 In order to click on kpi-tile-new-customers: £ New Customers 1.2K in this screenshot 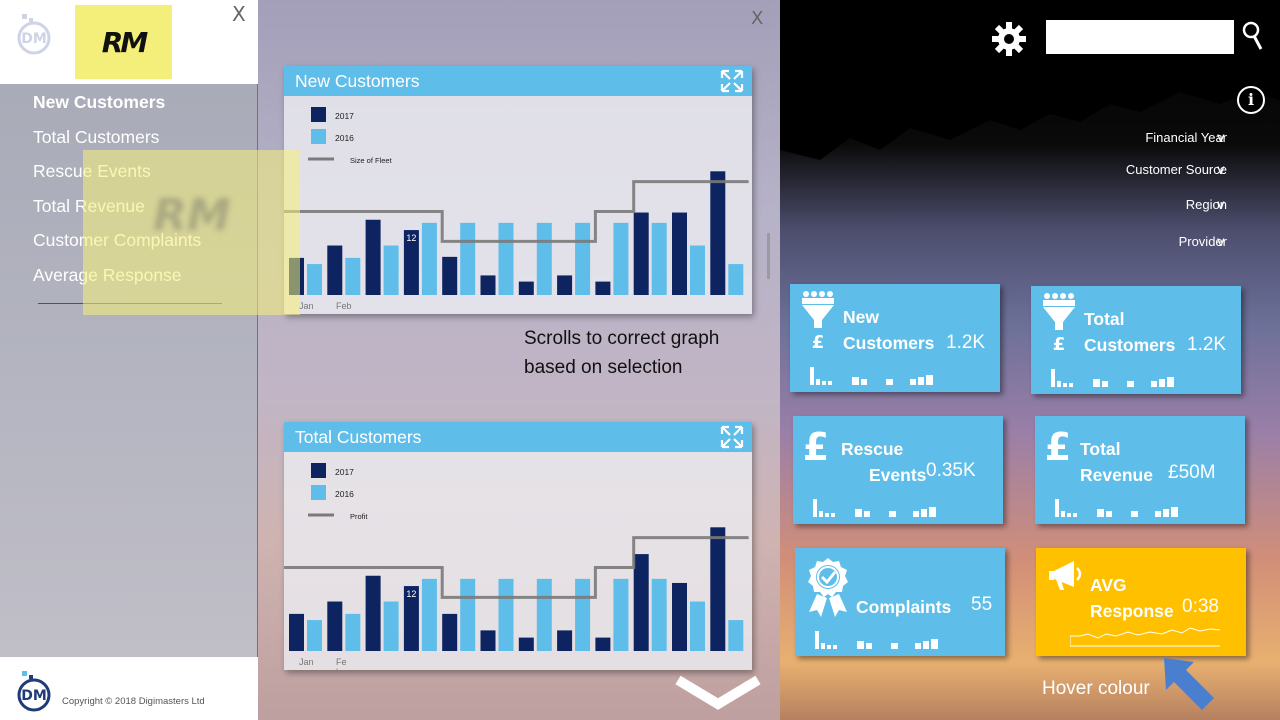, I will do `click(895, 338)`.